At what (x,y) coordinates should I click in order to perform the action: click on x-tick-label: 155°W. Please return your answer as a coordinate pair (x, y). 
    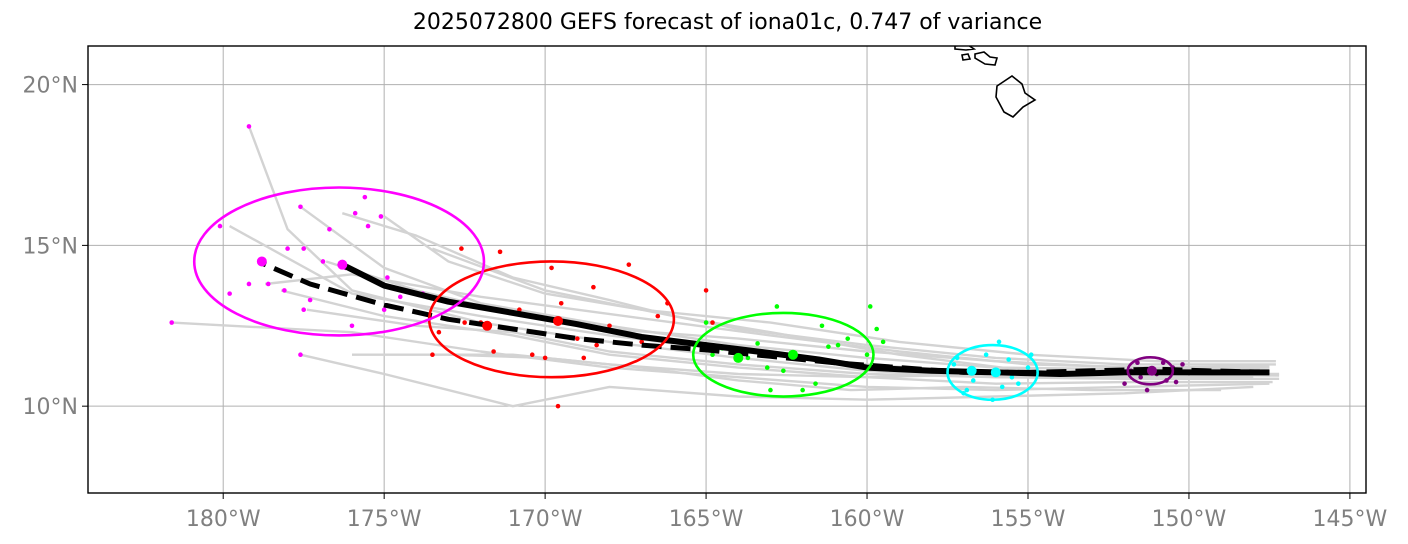
    Looking at the image, I should click on (1028, 519).